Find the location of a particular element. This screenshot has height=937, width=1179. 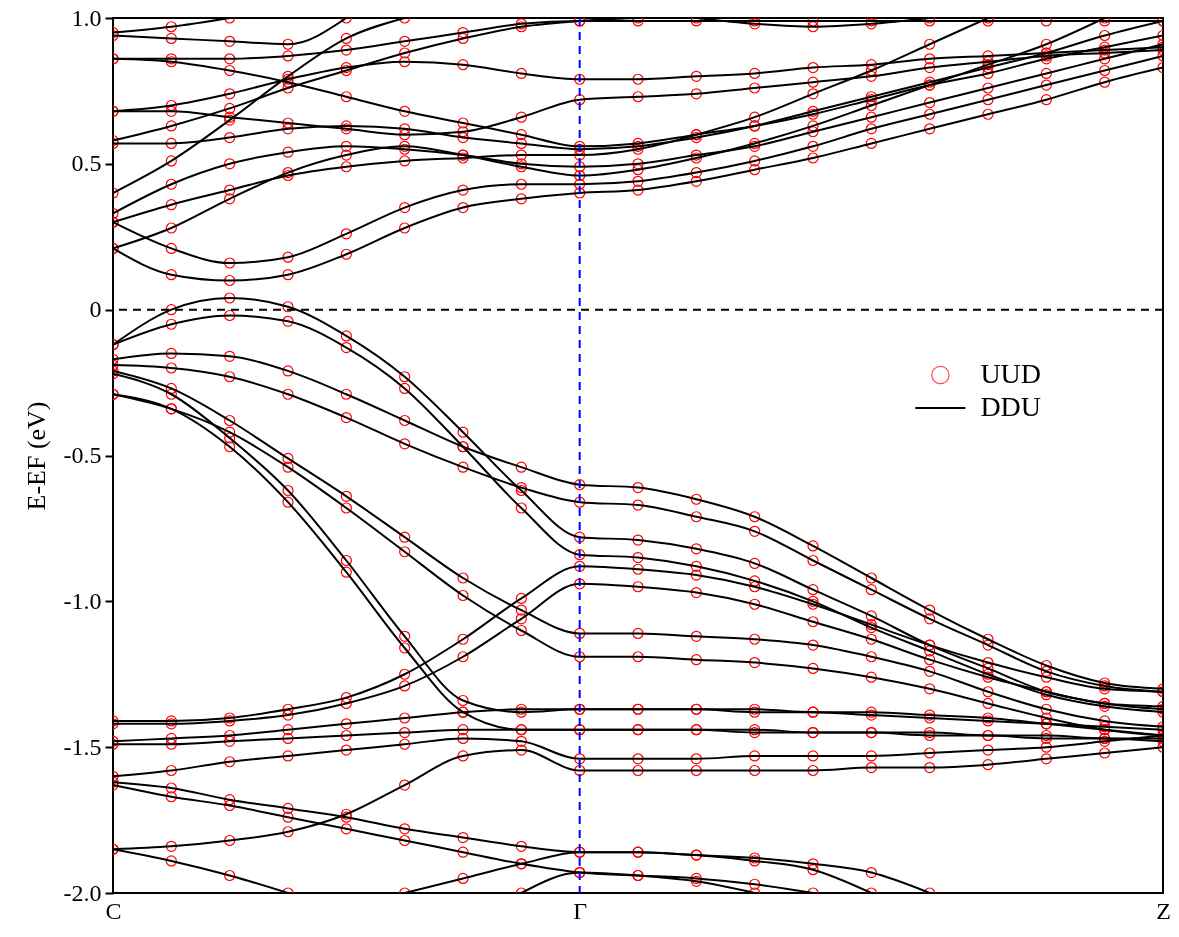

y-tick-label: -1.0 is located at coordinates (82, 600).